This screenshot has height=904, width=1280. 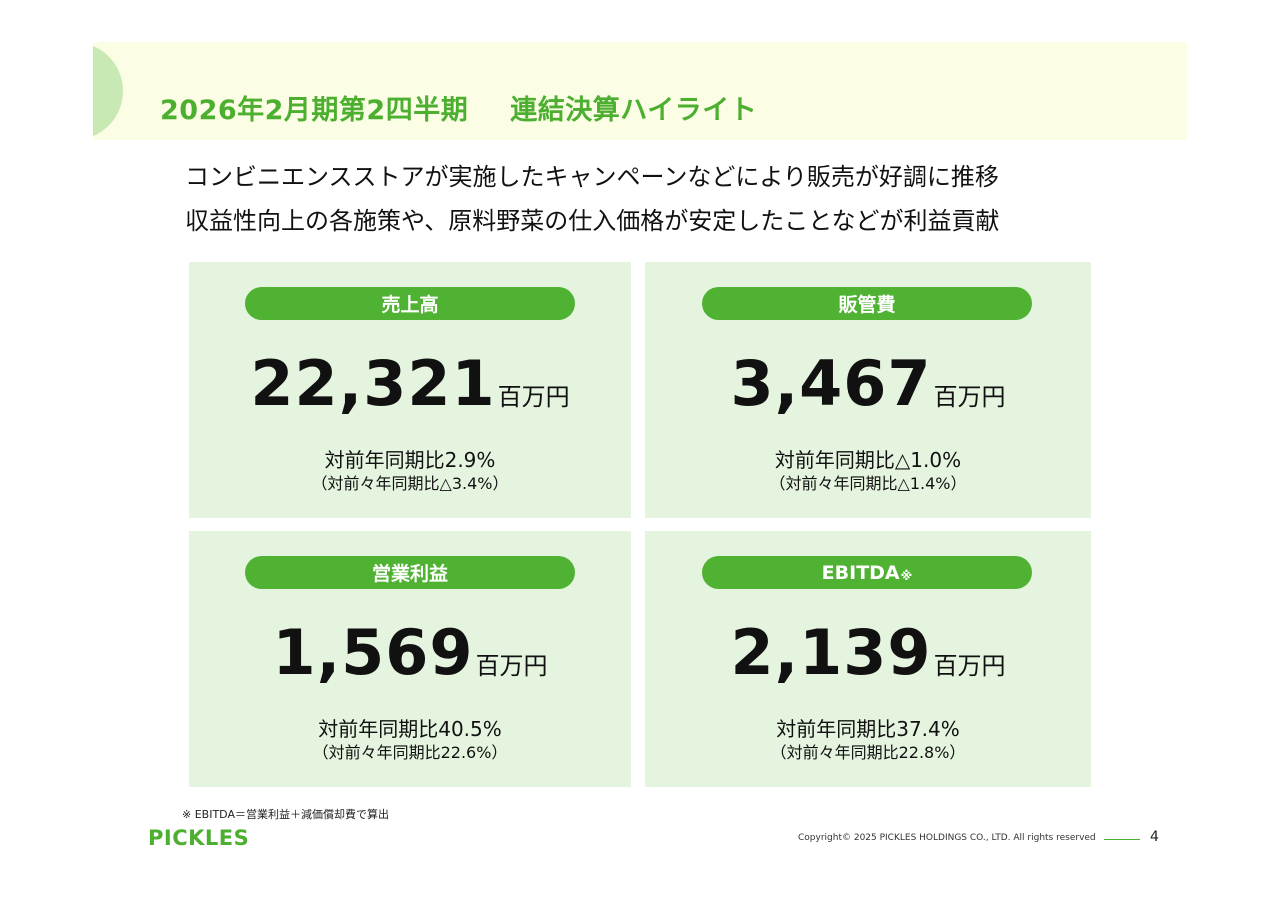 What do you see at coordinates (410, 572) in the screenshot?
I see `kpi-label: 営業利益` at bounding box center [410, 572].